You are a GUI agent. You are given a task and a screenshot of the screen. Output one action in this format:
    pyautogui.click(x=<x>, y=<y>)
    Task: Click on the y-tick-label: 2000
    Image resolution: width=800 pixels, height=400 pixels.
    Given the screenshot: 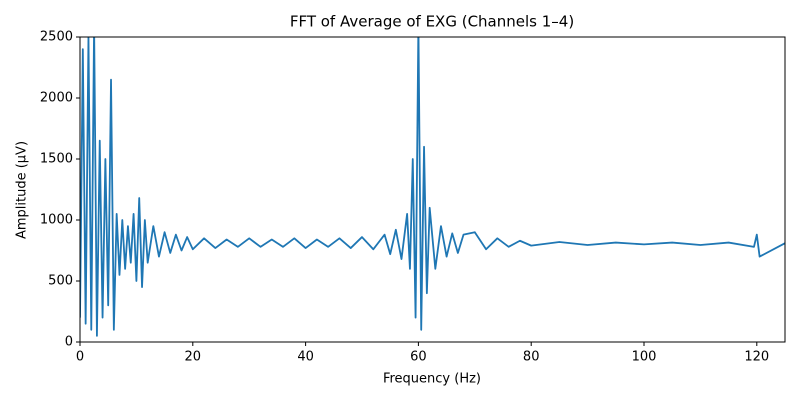 What is the action you would take?
    pyautogui.click(x=56, y=98)
    